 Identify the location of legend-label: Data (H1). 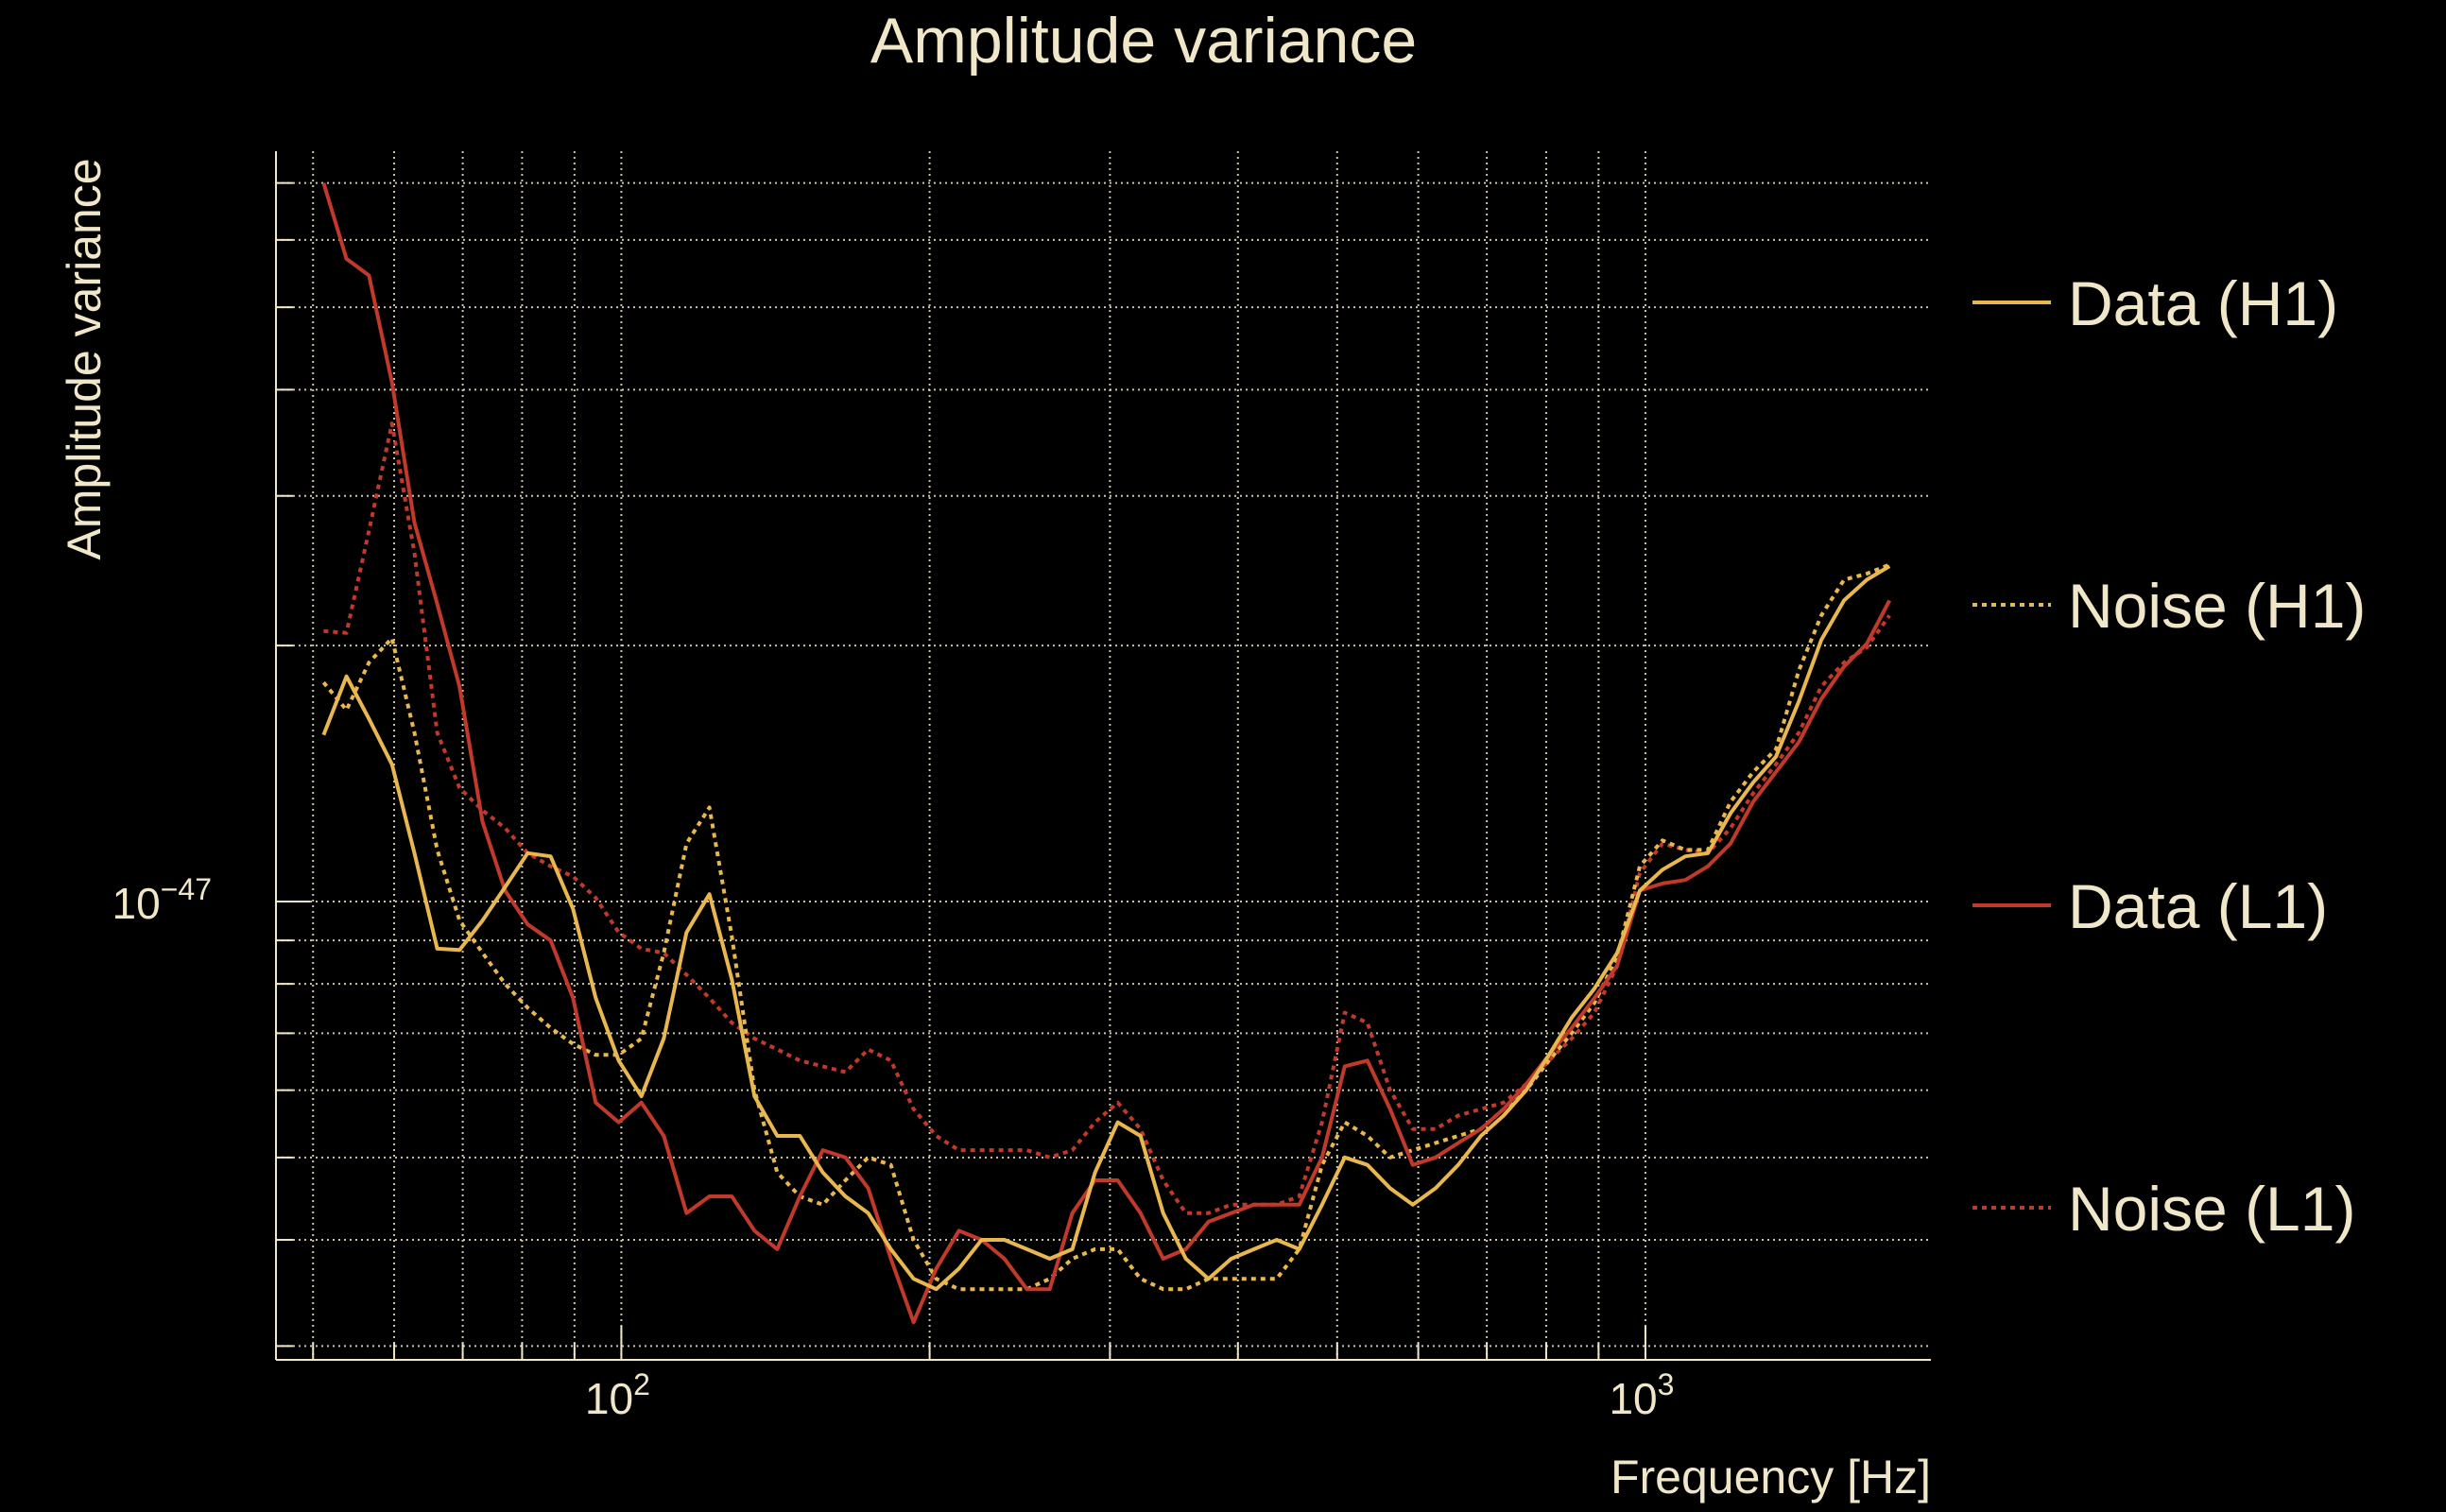
(2203, 303).